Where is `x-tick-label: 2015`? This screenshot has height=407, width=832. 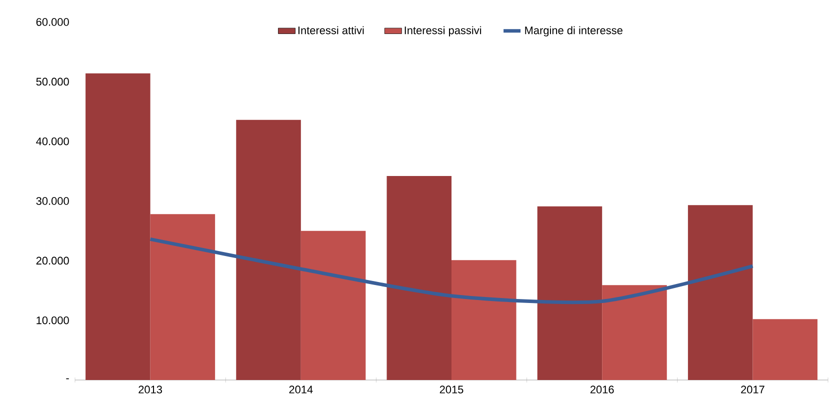
x-tick-label: 2015 is located at coordinates (452, 390).